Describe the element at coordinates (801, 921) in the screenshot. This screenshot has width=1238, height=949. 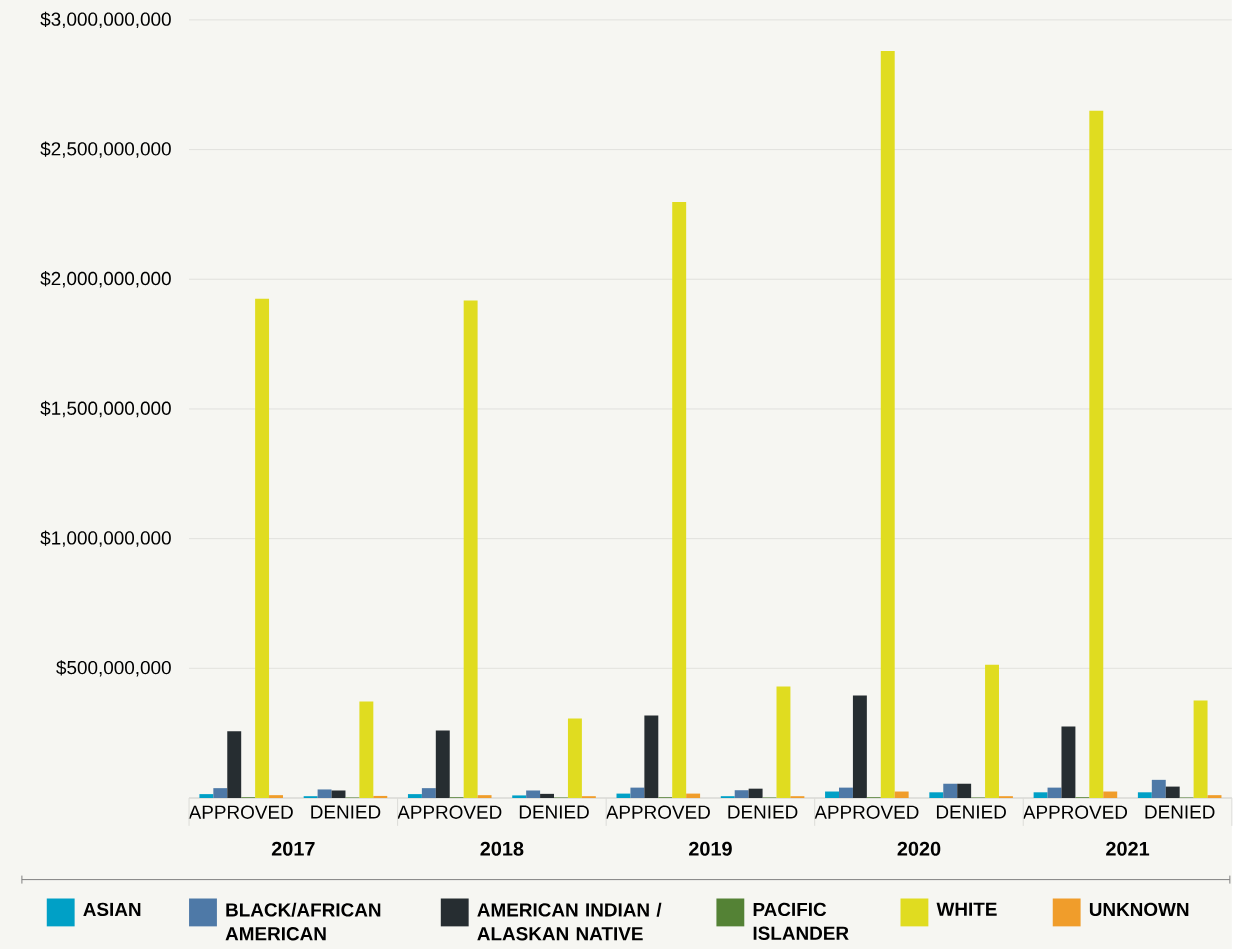
I see `legend-label: PACIFIC ISLANDER` at that location.